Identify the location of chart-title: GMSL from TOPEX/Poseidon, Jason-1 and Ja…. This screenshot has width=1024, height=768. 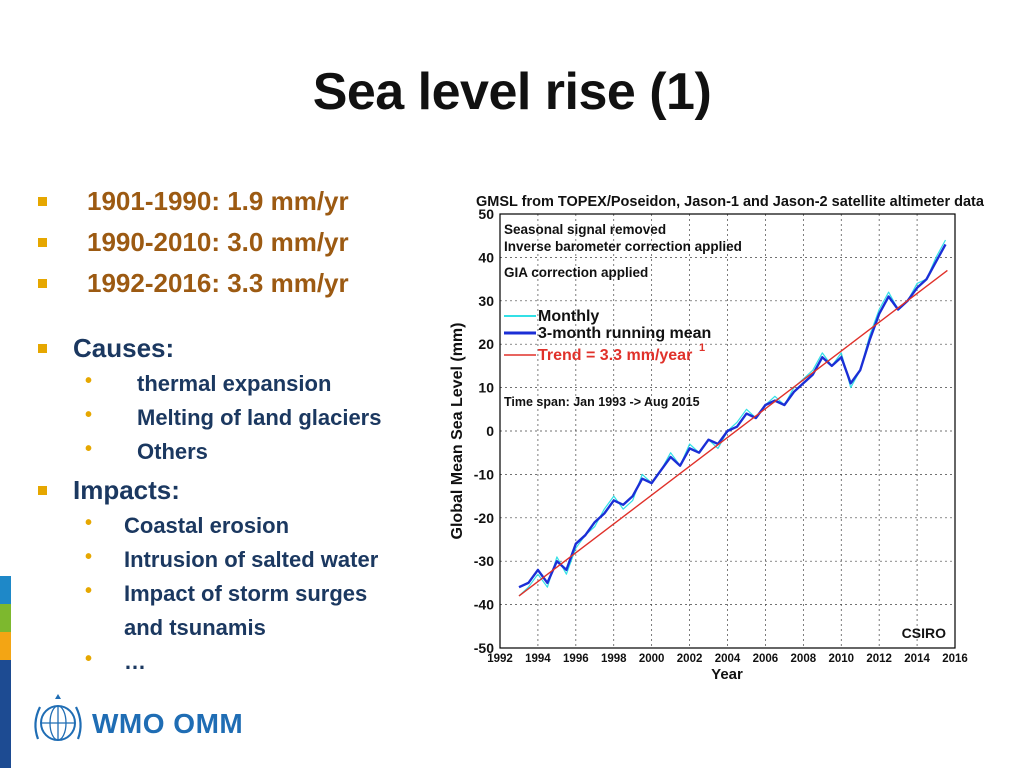
(730, 202).